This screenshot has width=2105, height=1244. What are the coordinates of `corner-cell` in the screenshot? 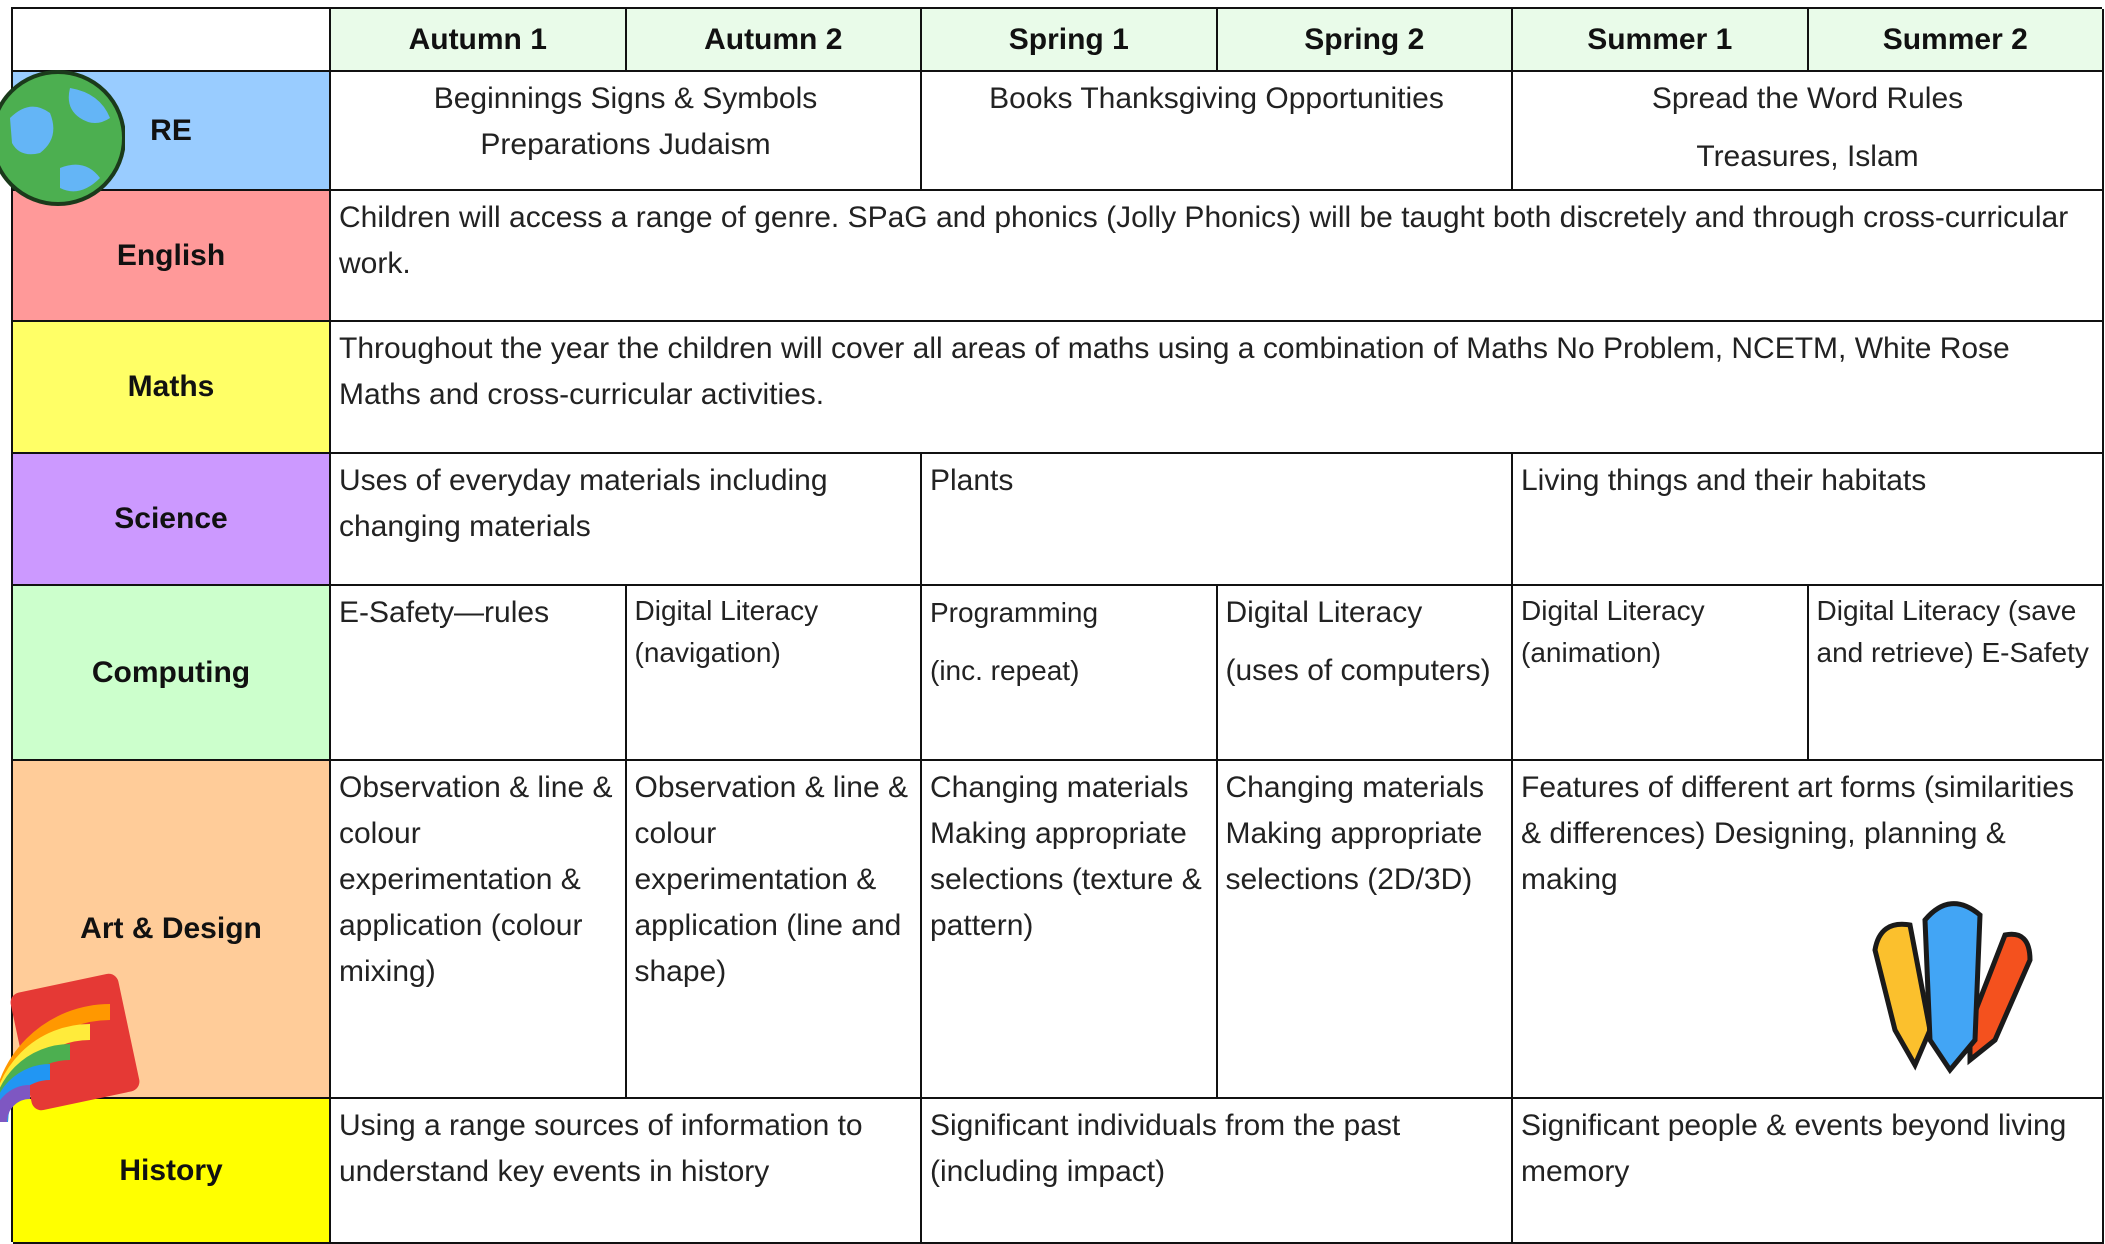 It's located at (172, 40).